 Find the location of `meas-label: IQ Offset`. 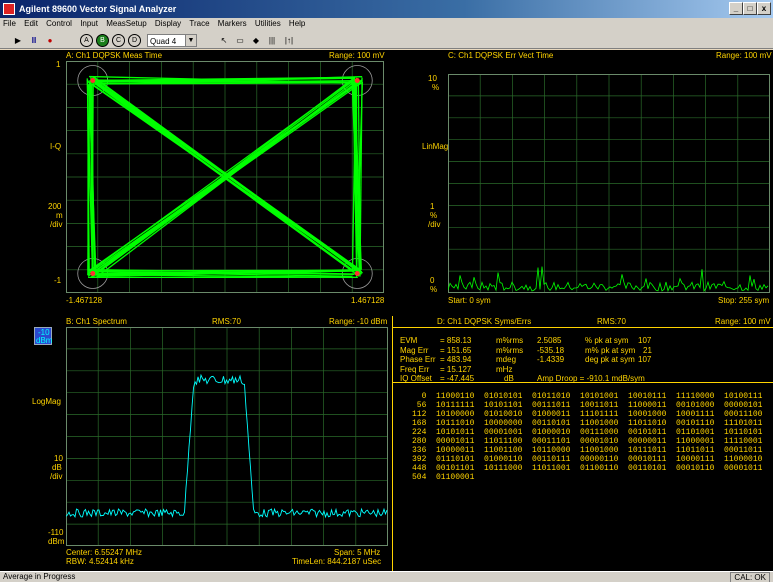

meas-label: IQ Offset is located at coordinates (416, 378).